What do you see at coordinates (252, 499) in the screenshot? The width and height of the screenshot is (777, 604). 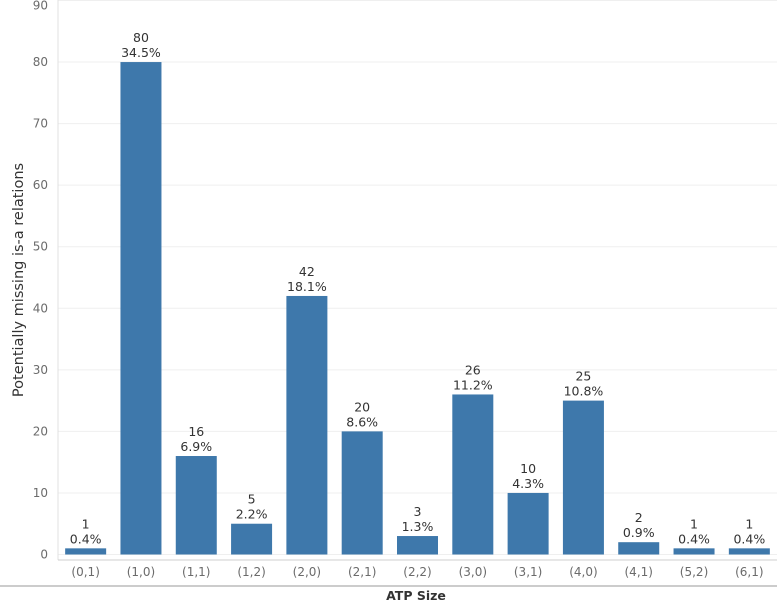 I see `bar-value-label: 5` at bounding box center [252, 499].